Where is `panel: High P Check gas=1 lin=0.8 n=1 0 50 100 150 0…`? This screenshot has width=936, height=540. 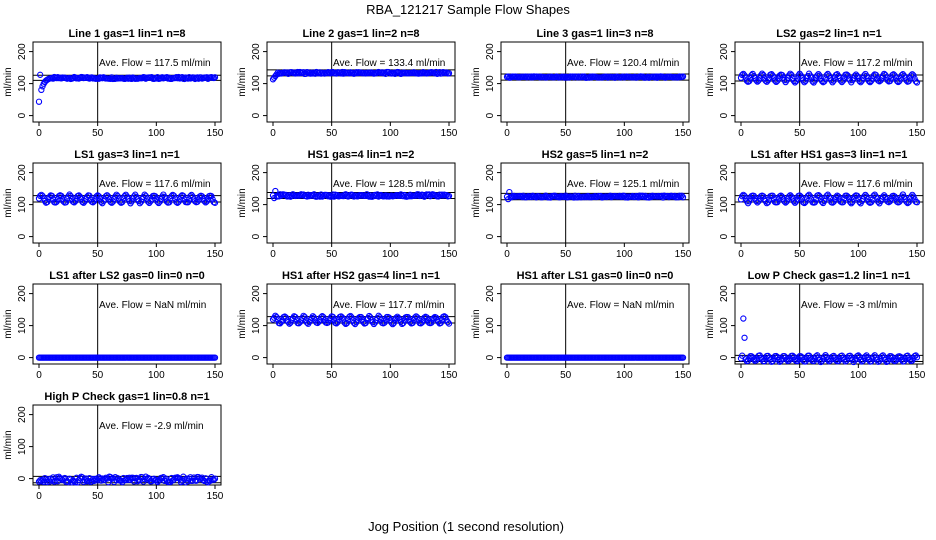 panel: High P Check gas=1 lin=0.8 n=1 0 50 100 150 0… is located at coordinates (113, 446).